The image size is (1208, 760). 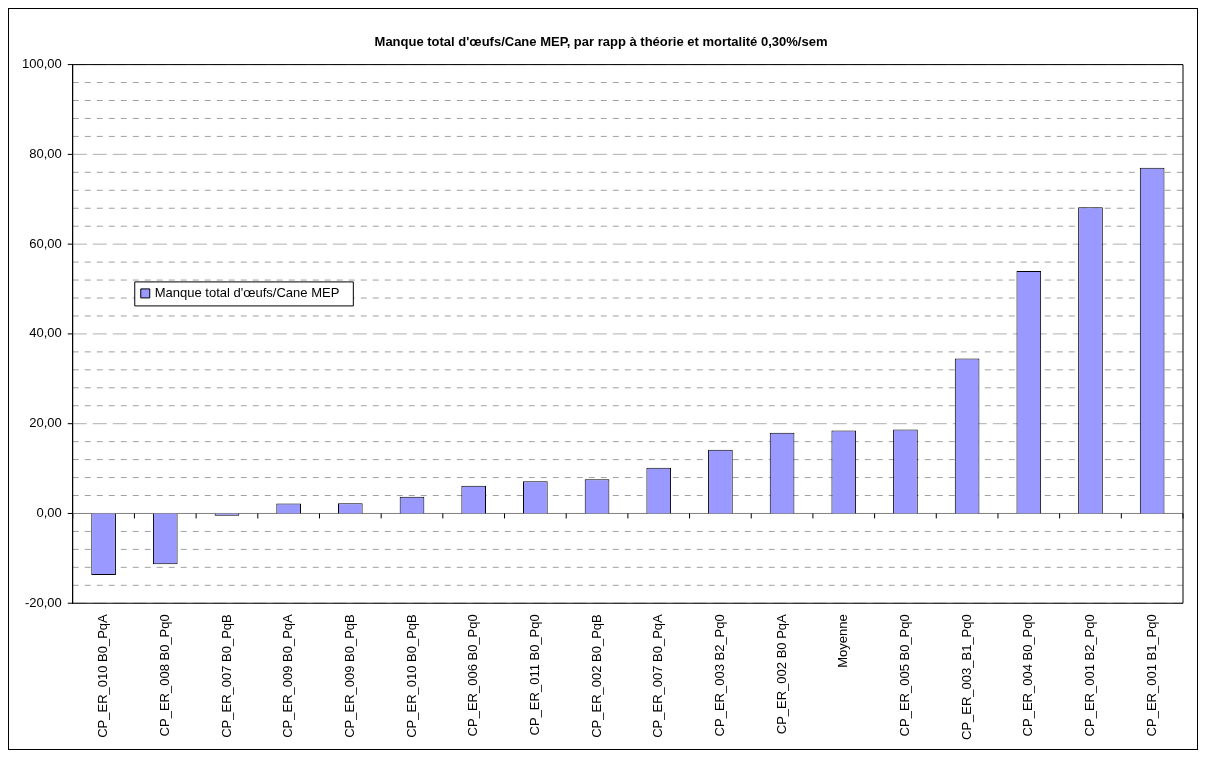 I want to click on y-tick-label: 60,00, so click(x=45, y=243).